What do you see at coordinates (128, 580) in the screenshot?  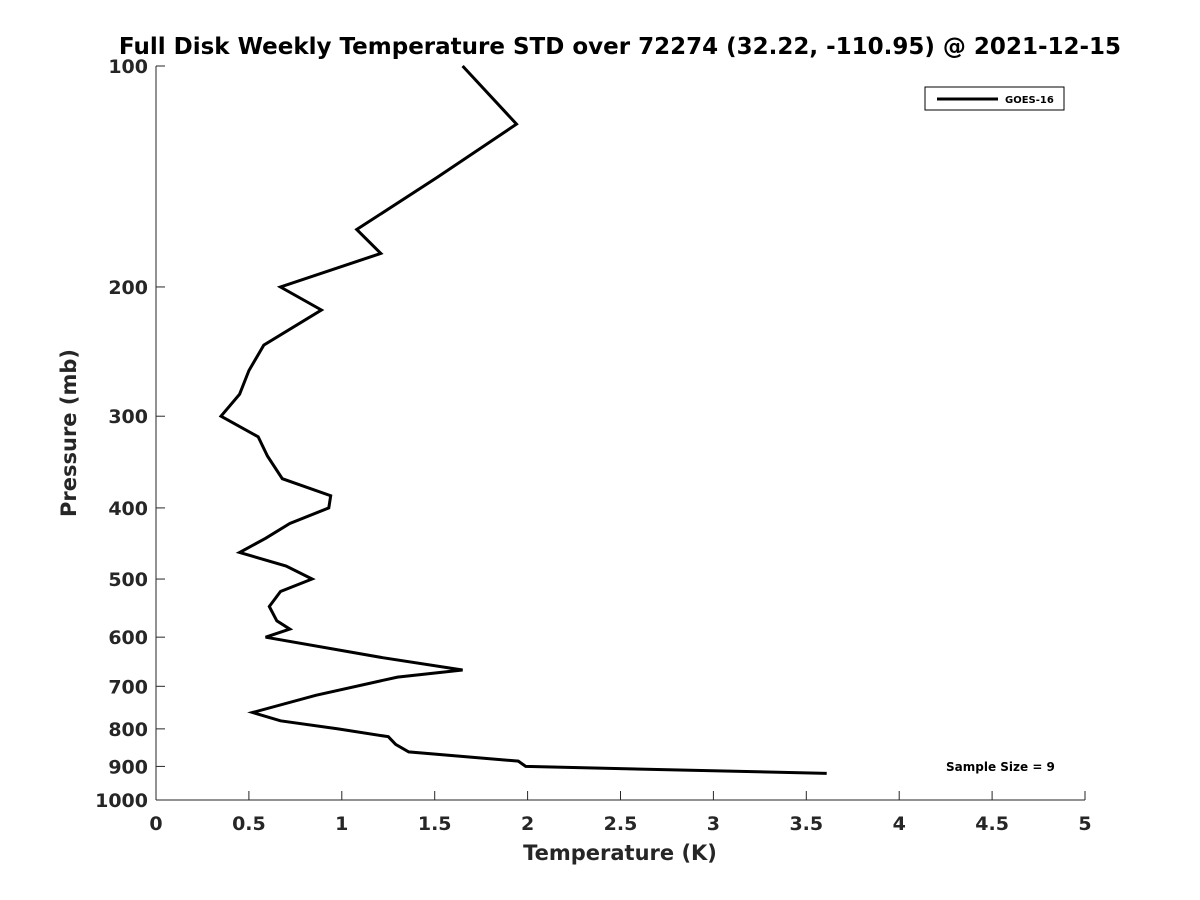 I see `y-tick-label: 500` at bounding box center [128, 580].